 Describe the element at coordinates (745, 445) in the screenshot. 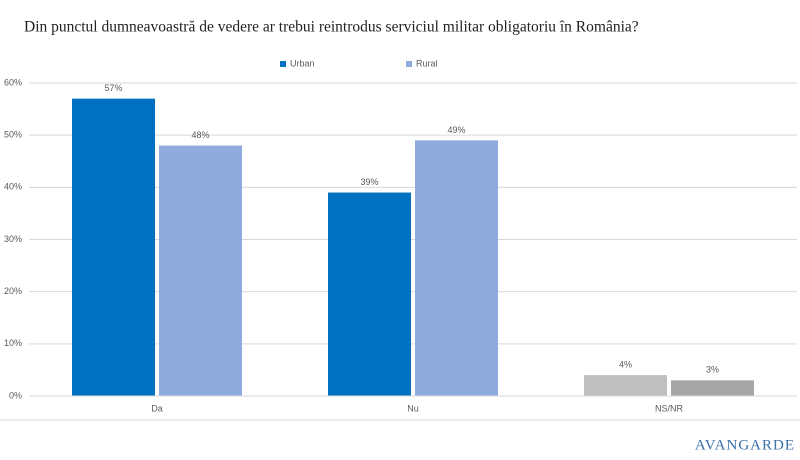

I see `logo: AVANGARDE` at that location.